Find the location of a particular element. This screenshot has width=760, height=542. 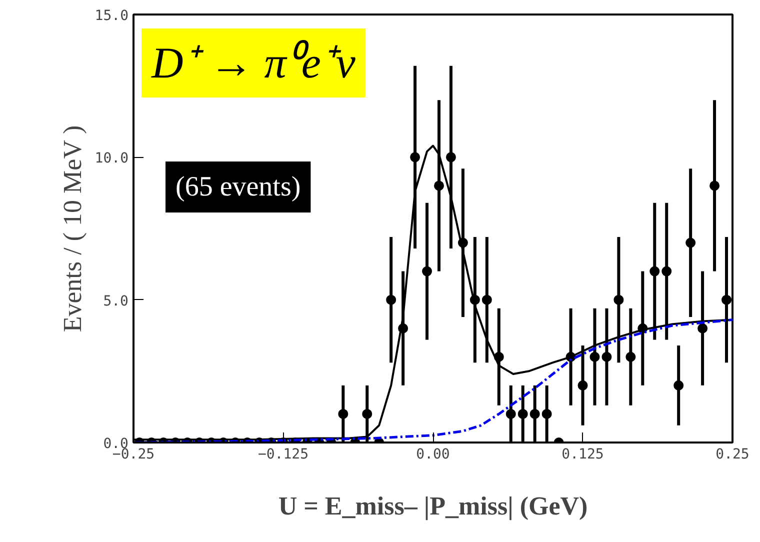

y-tick-label: 15.0 is located at coordinates (111, 16).